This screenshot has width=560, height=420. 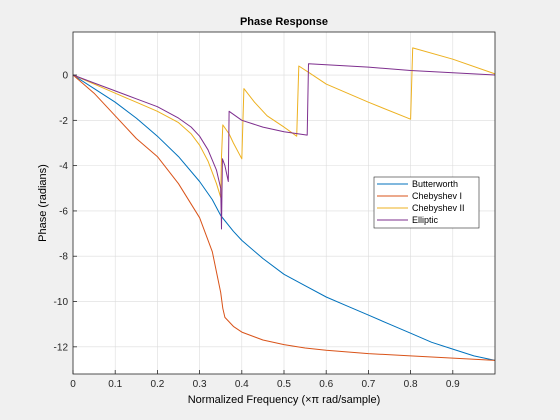 What do you see at coordinates (73, 384) in the screenshot?
I see `x-tick-label: 0` at bounding box center [73, 384].